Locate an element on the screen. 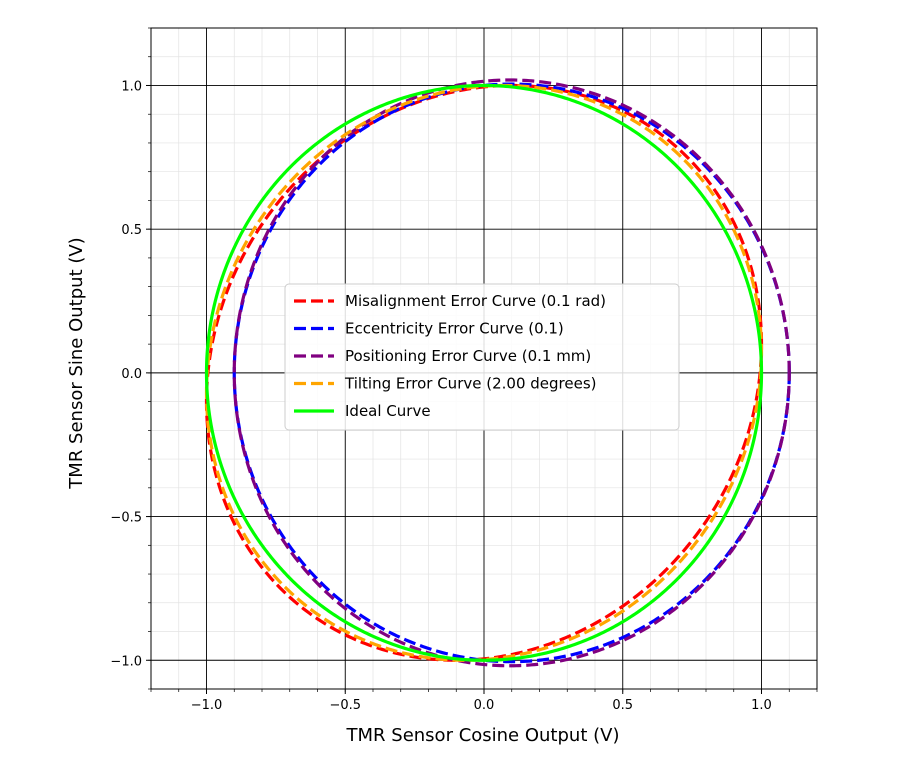 The height and width of the screenshot is (775, 901). y-tick-label: 0.5 is located at coordinates (131, 230).